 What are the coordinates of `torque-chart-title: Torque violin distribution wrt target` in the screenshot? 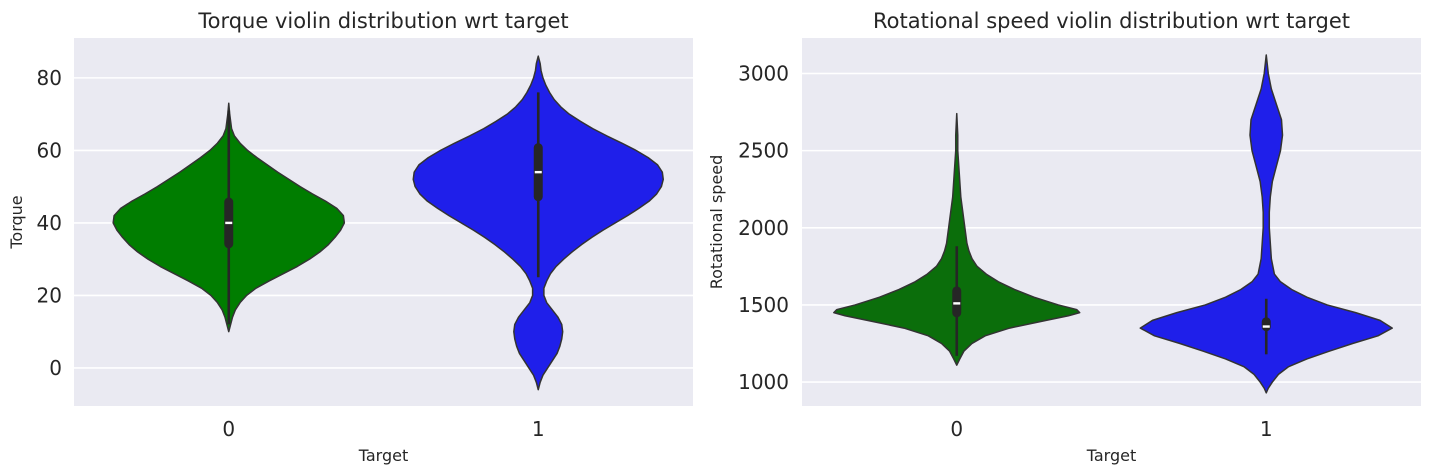 It's located at (382, 21).